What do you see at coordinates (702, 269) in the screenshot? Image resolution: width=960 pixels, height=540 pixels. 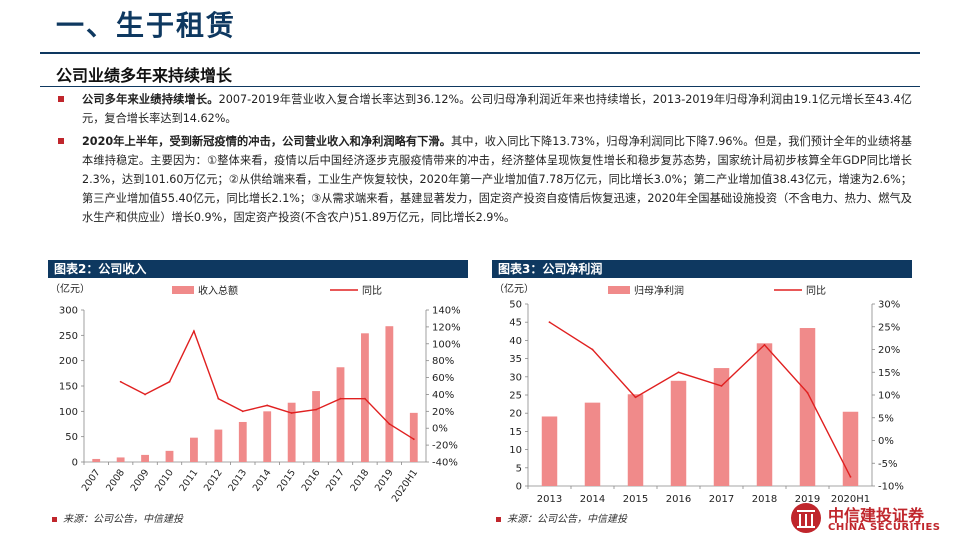 I see `chart-panel-header-profit: 图表3：公司净利润` at bounding box center [702, 269].